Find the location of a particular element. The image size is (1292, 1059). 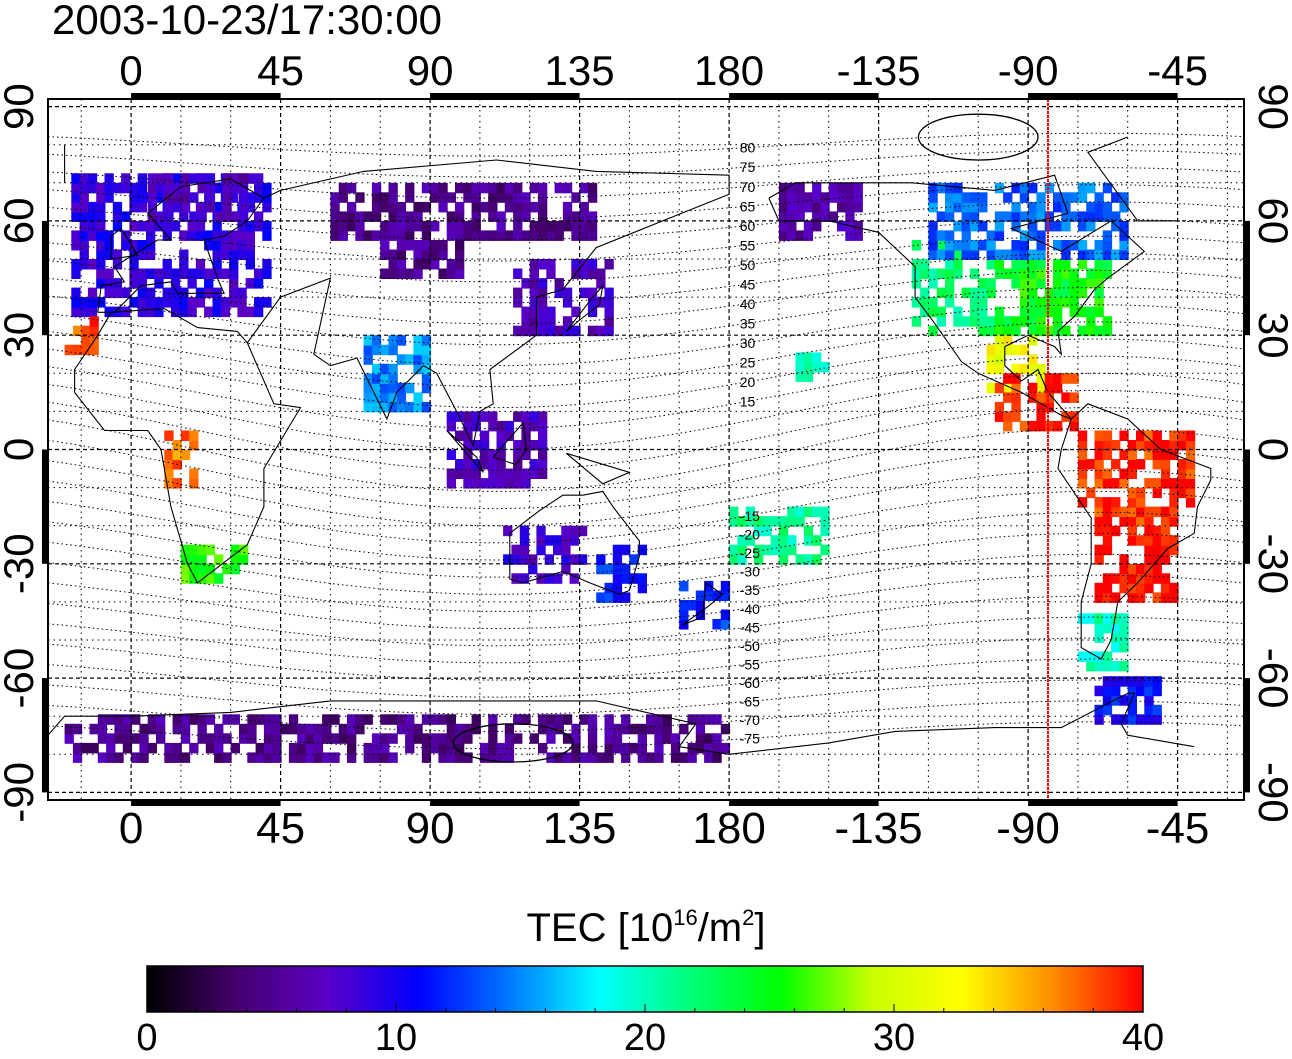

lat-tick-label-right: -90 is located at coordinates (1271, 792).